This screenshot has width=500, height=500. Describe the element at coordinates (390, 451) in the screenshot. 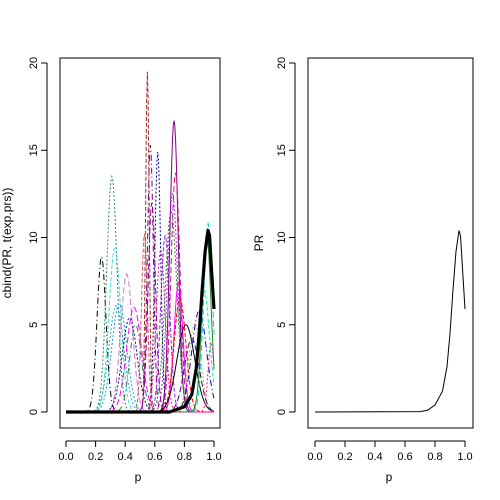

I see `right-x-axis: 0.0 0.2 0.4 0.6 0.8 1.0` at that location.